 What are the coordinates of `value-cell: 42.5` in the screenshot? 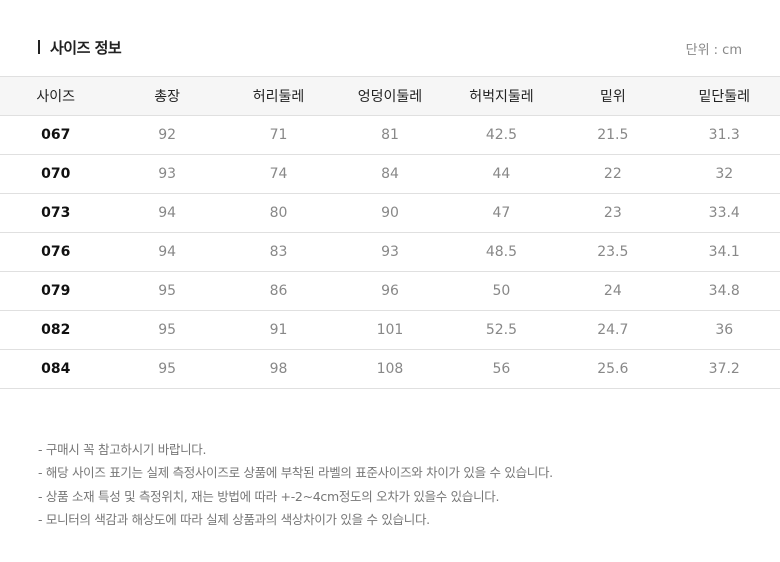 It's located at (501, 135).